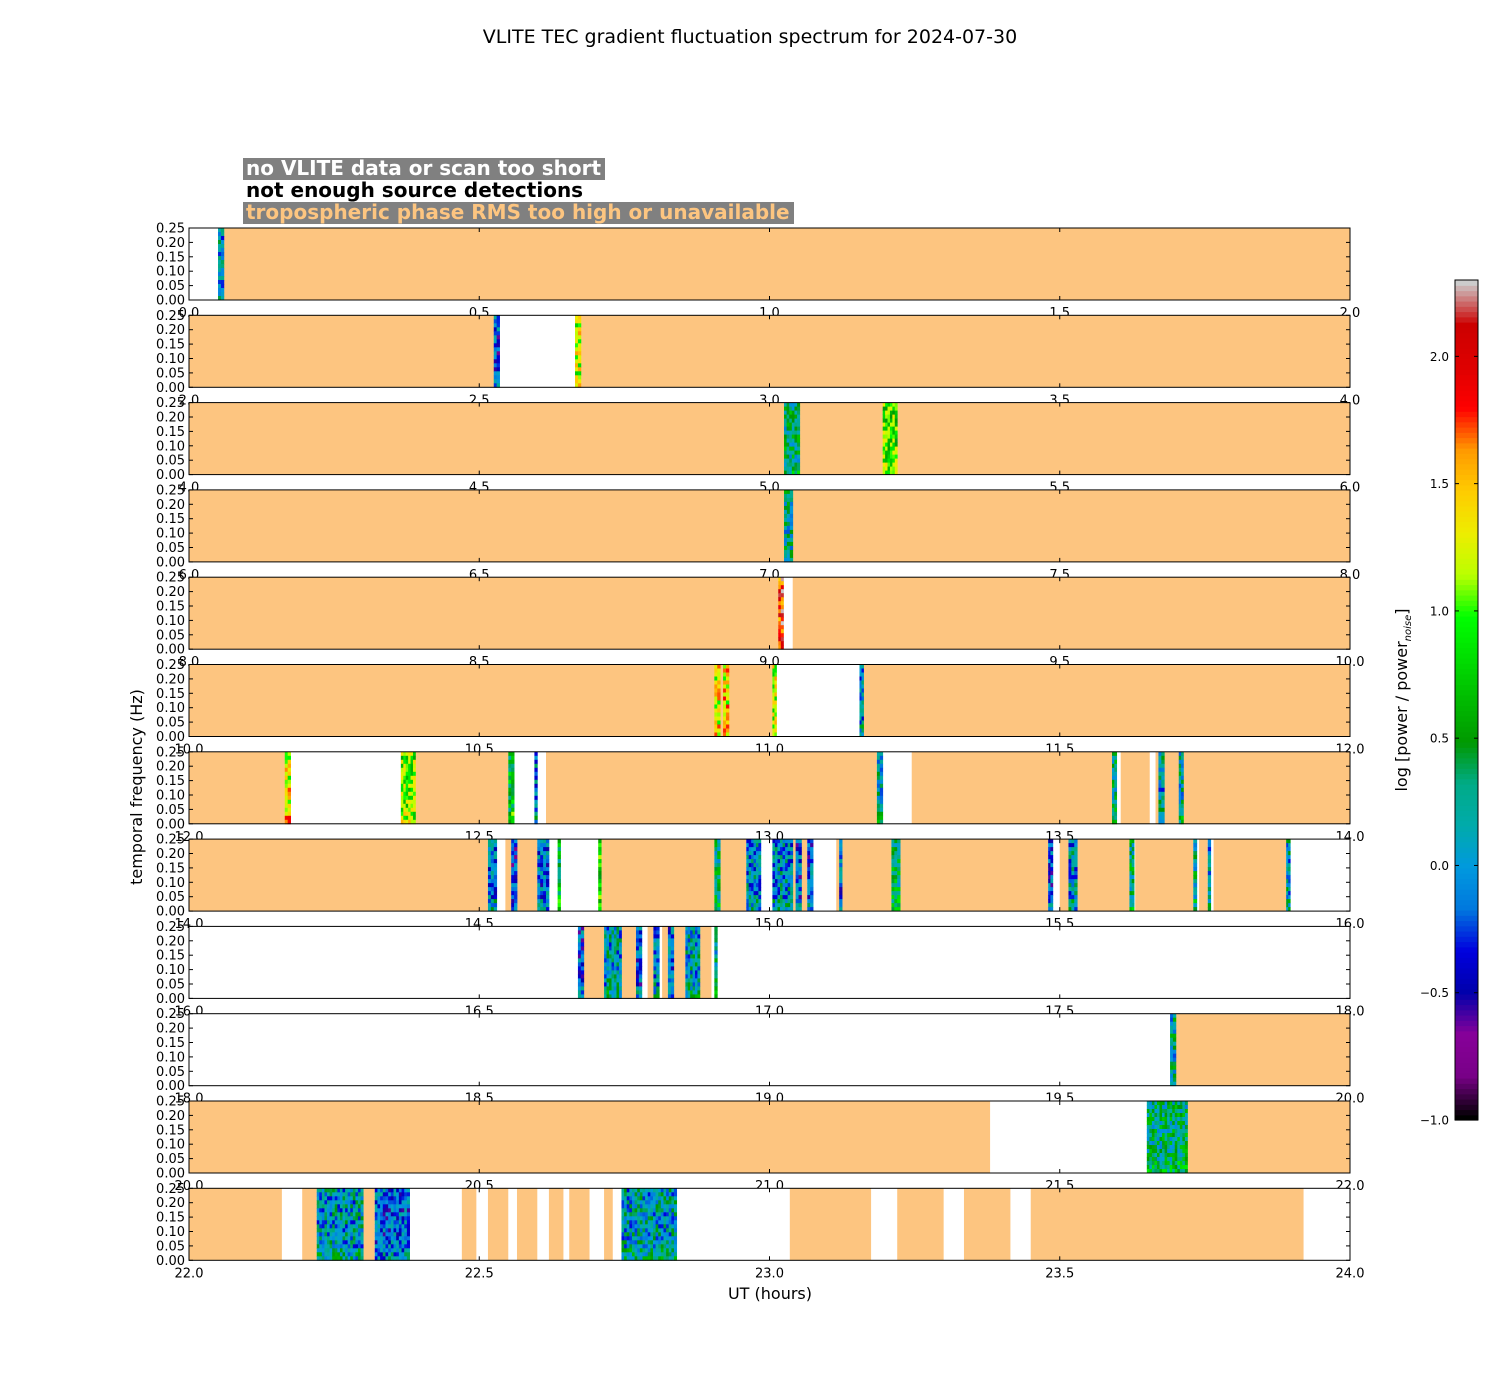 The image size is (1500, 1400). What do you see at coordinates (136, 787) in the screenshot?
I see `y-axis-label: temporal frequency (Hz)` at bounding box center [136, 787].